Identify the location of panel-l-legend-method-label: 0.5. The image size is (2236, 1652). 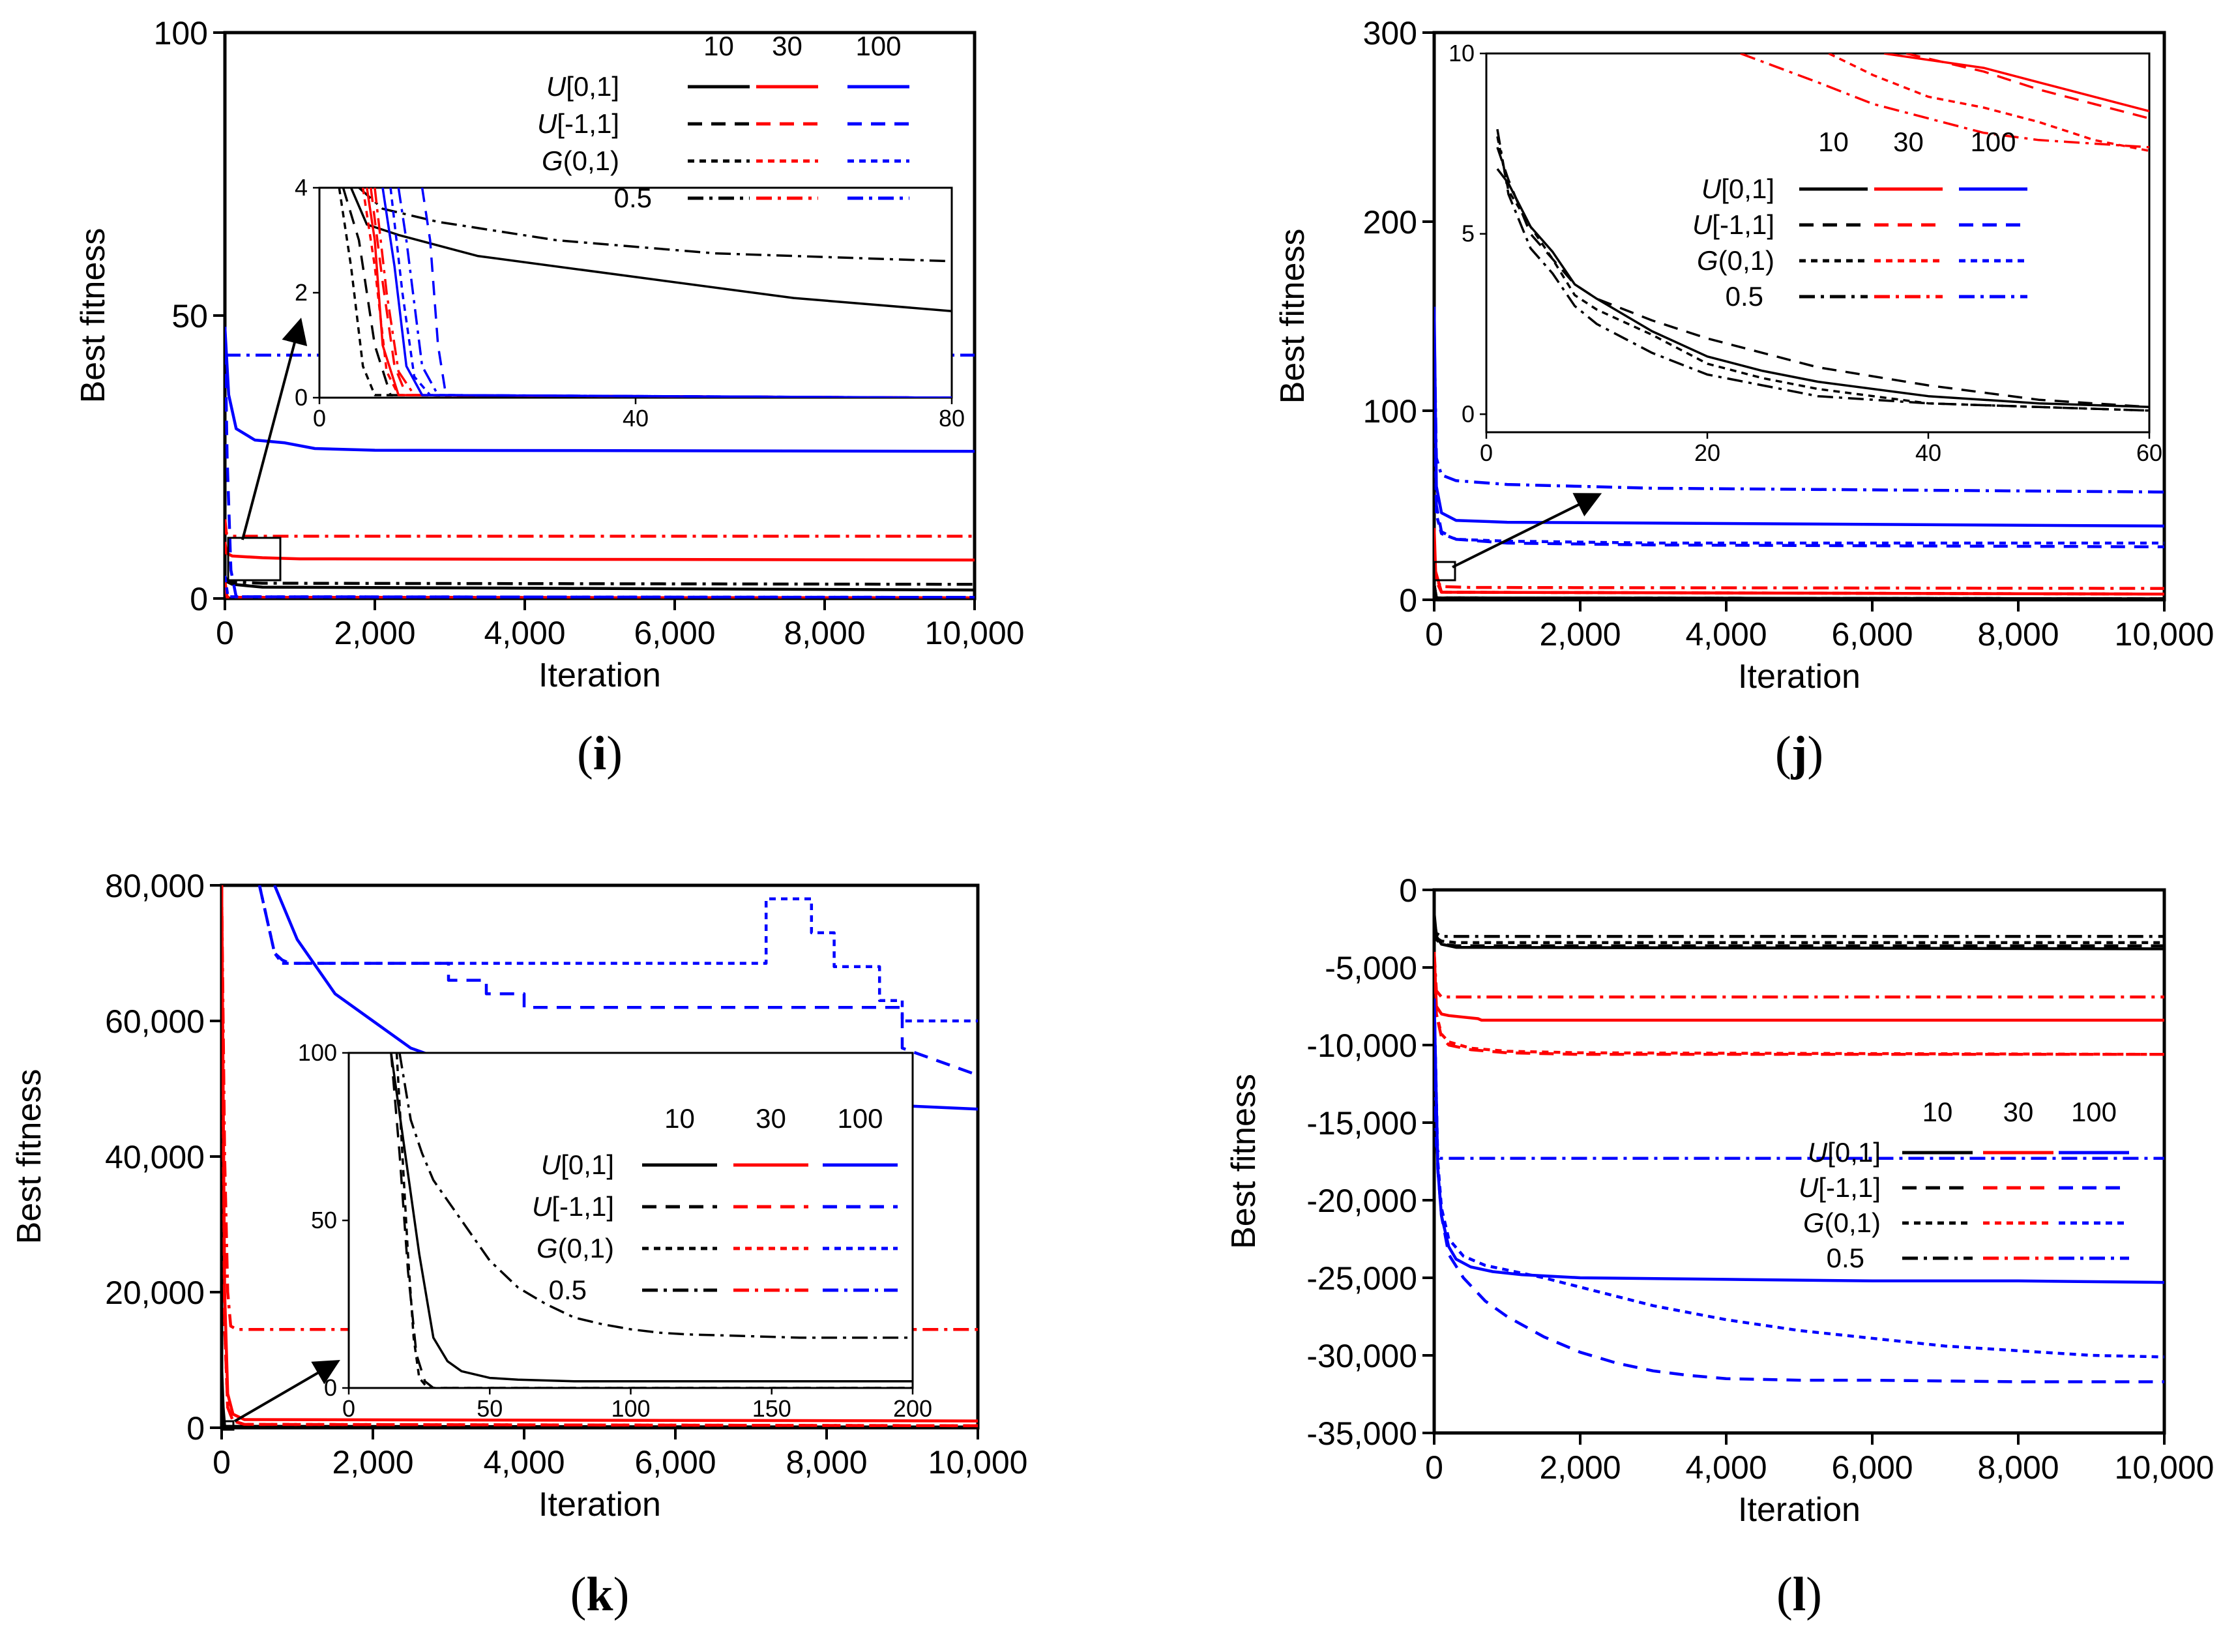
(1845, 1258).